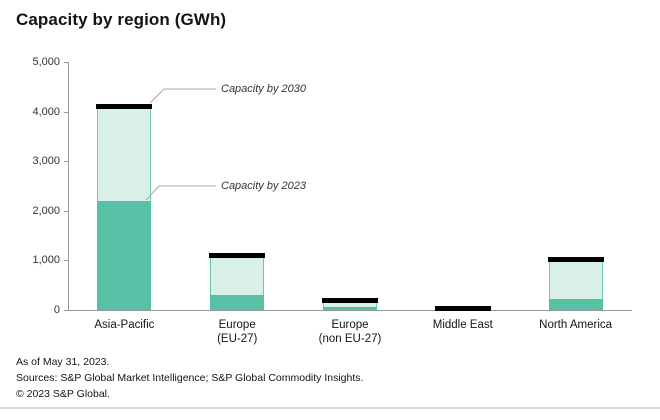 The width and height of the screenshot is (660, 420). What do you see at coordinates (237, 332) in the screenshot?
I see `x-category-label-europe: Europe (EU-27)` at bounding box center [237, 332].